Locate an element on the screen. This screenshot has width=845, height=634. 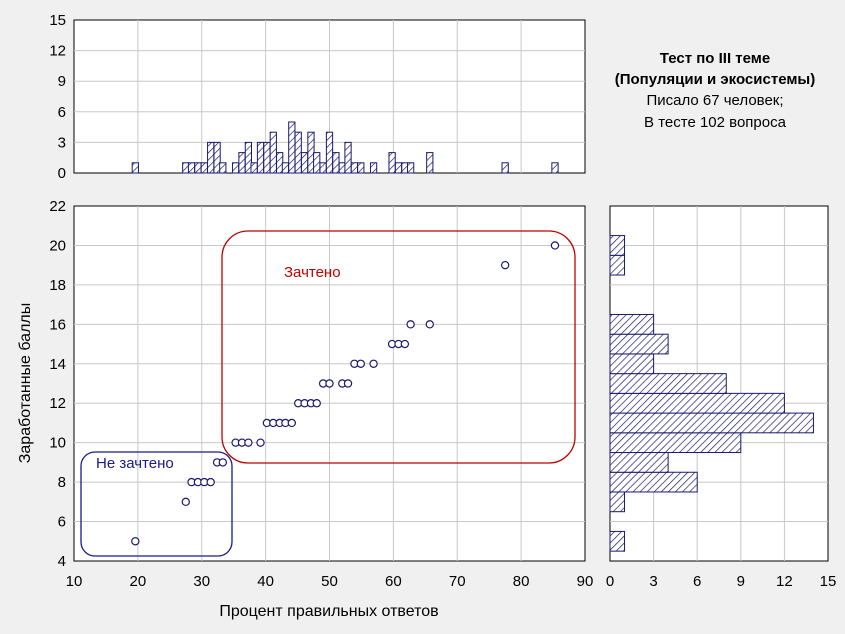
x-axis-label: Процент правильных ответов is located at coordinates (328, 611).